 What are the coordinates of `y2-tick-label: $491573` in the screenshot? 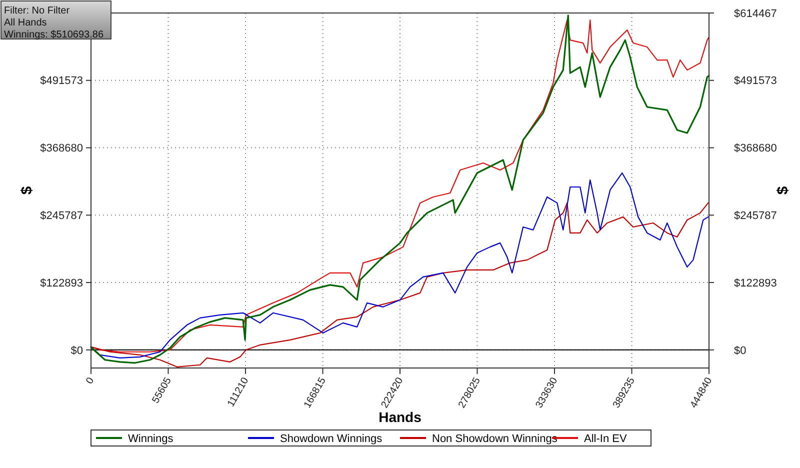 It's located at (755, 81).